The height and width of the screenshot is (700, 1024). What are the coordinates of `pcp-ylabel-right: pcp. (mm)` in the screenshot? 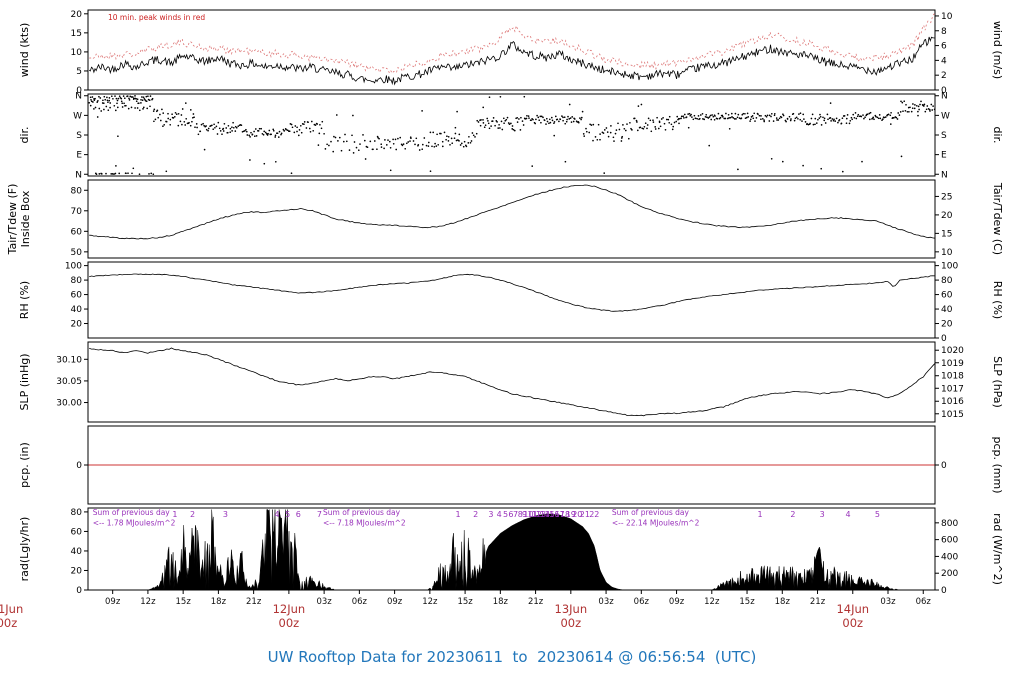 It's located at (997, 464).